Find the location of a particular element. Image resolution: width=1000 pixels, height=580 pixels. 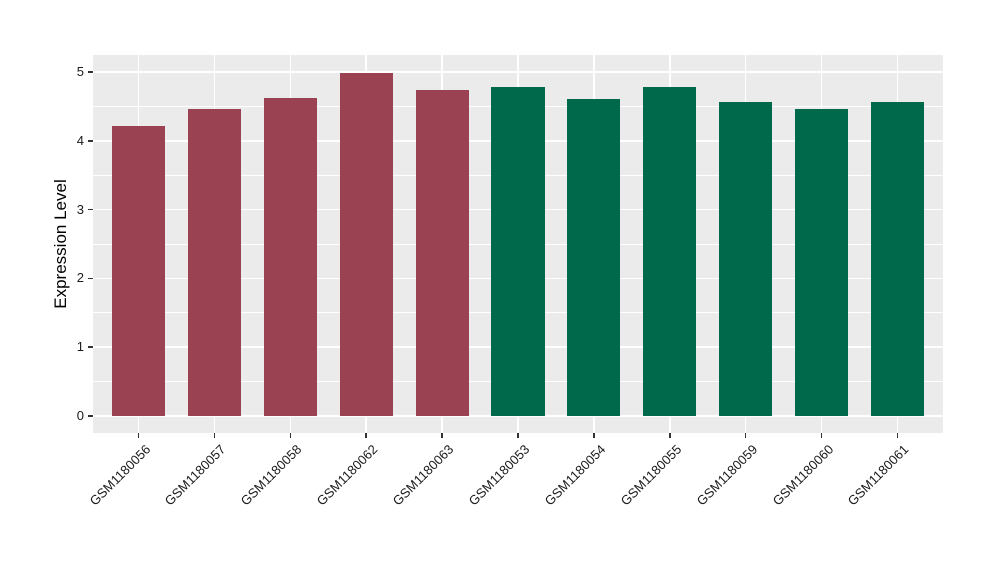

y-tick-label: 3 is located at coordinates (80, 209).